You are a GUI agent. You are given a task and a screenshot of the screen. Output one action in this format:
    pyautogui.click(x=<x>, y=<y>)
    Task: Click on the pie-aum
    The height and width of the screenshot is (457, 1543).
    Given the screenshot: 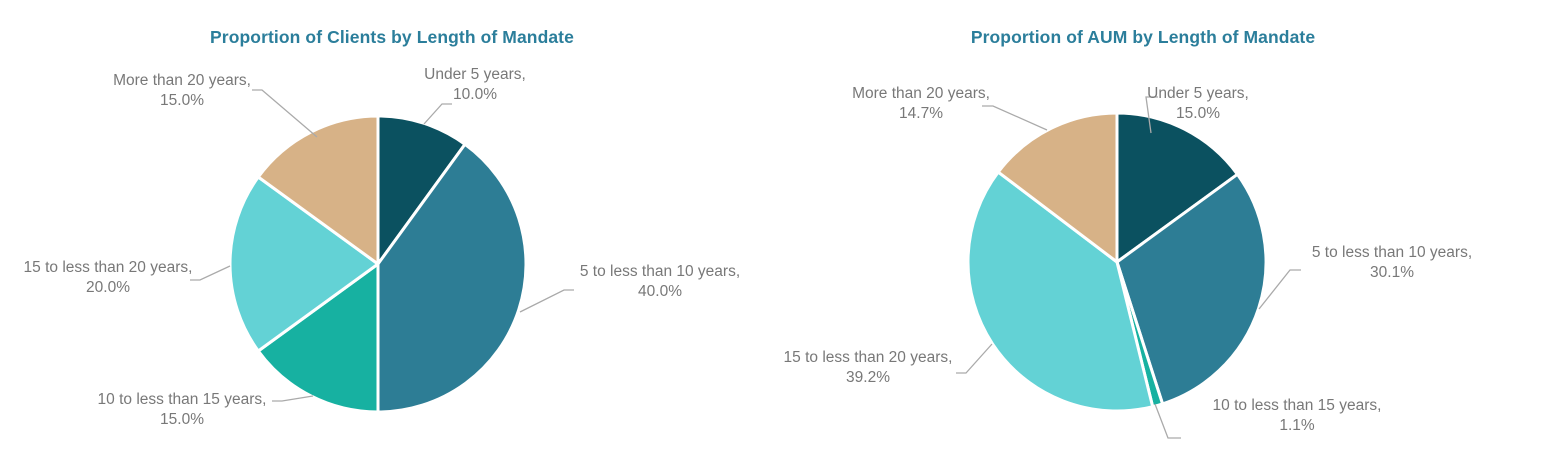 What is the action you would take?
    pyautogui.click(x=1117, y=262)
    